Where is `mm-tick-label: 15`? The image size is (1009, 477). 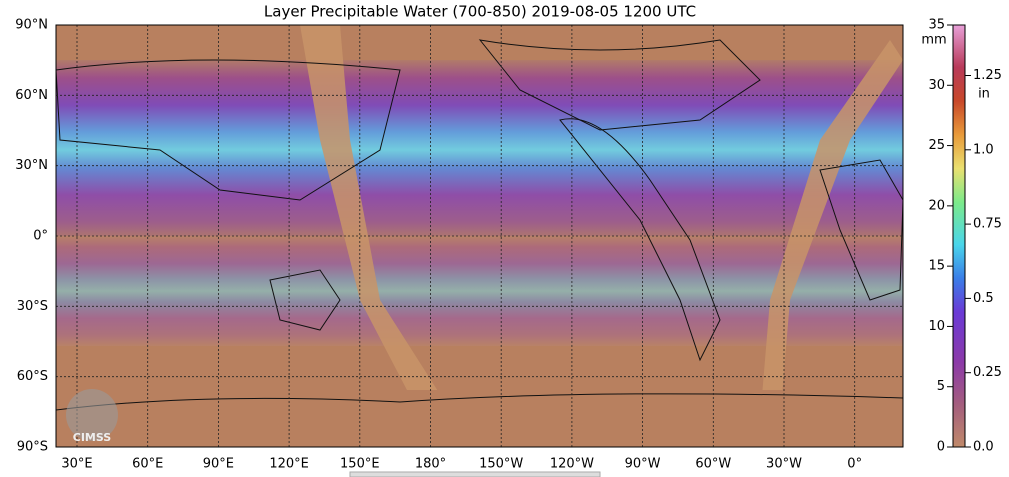
mm-tick-label: 15 is located at coordinates (936, 266).